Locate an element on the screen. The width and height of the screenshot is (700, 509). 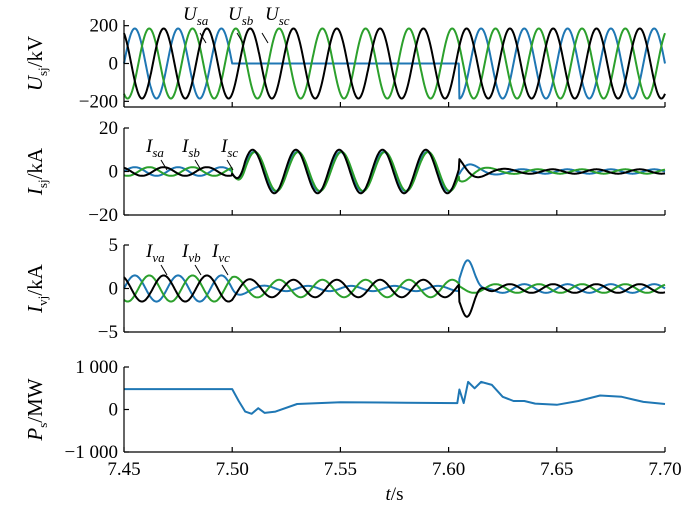
y-tick-label: −5 is located at coordinates (108, 332).